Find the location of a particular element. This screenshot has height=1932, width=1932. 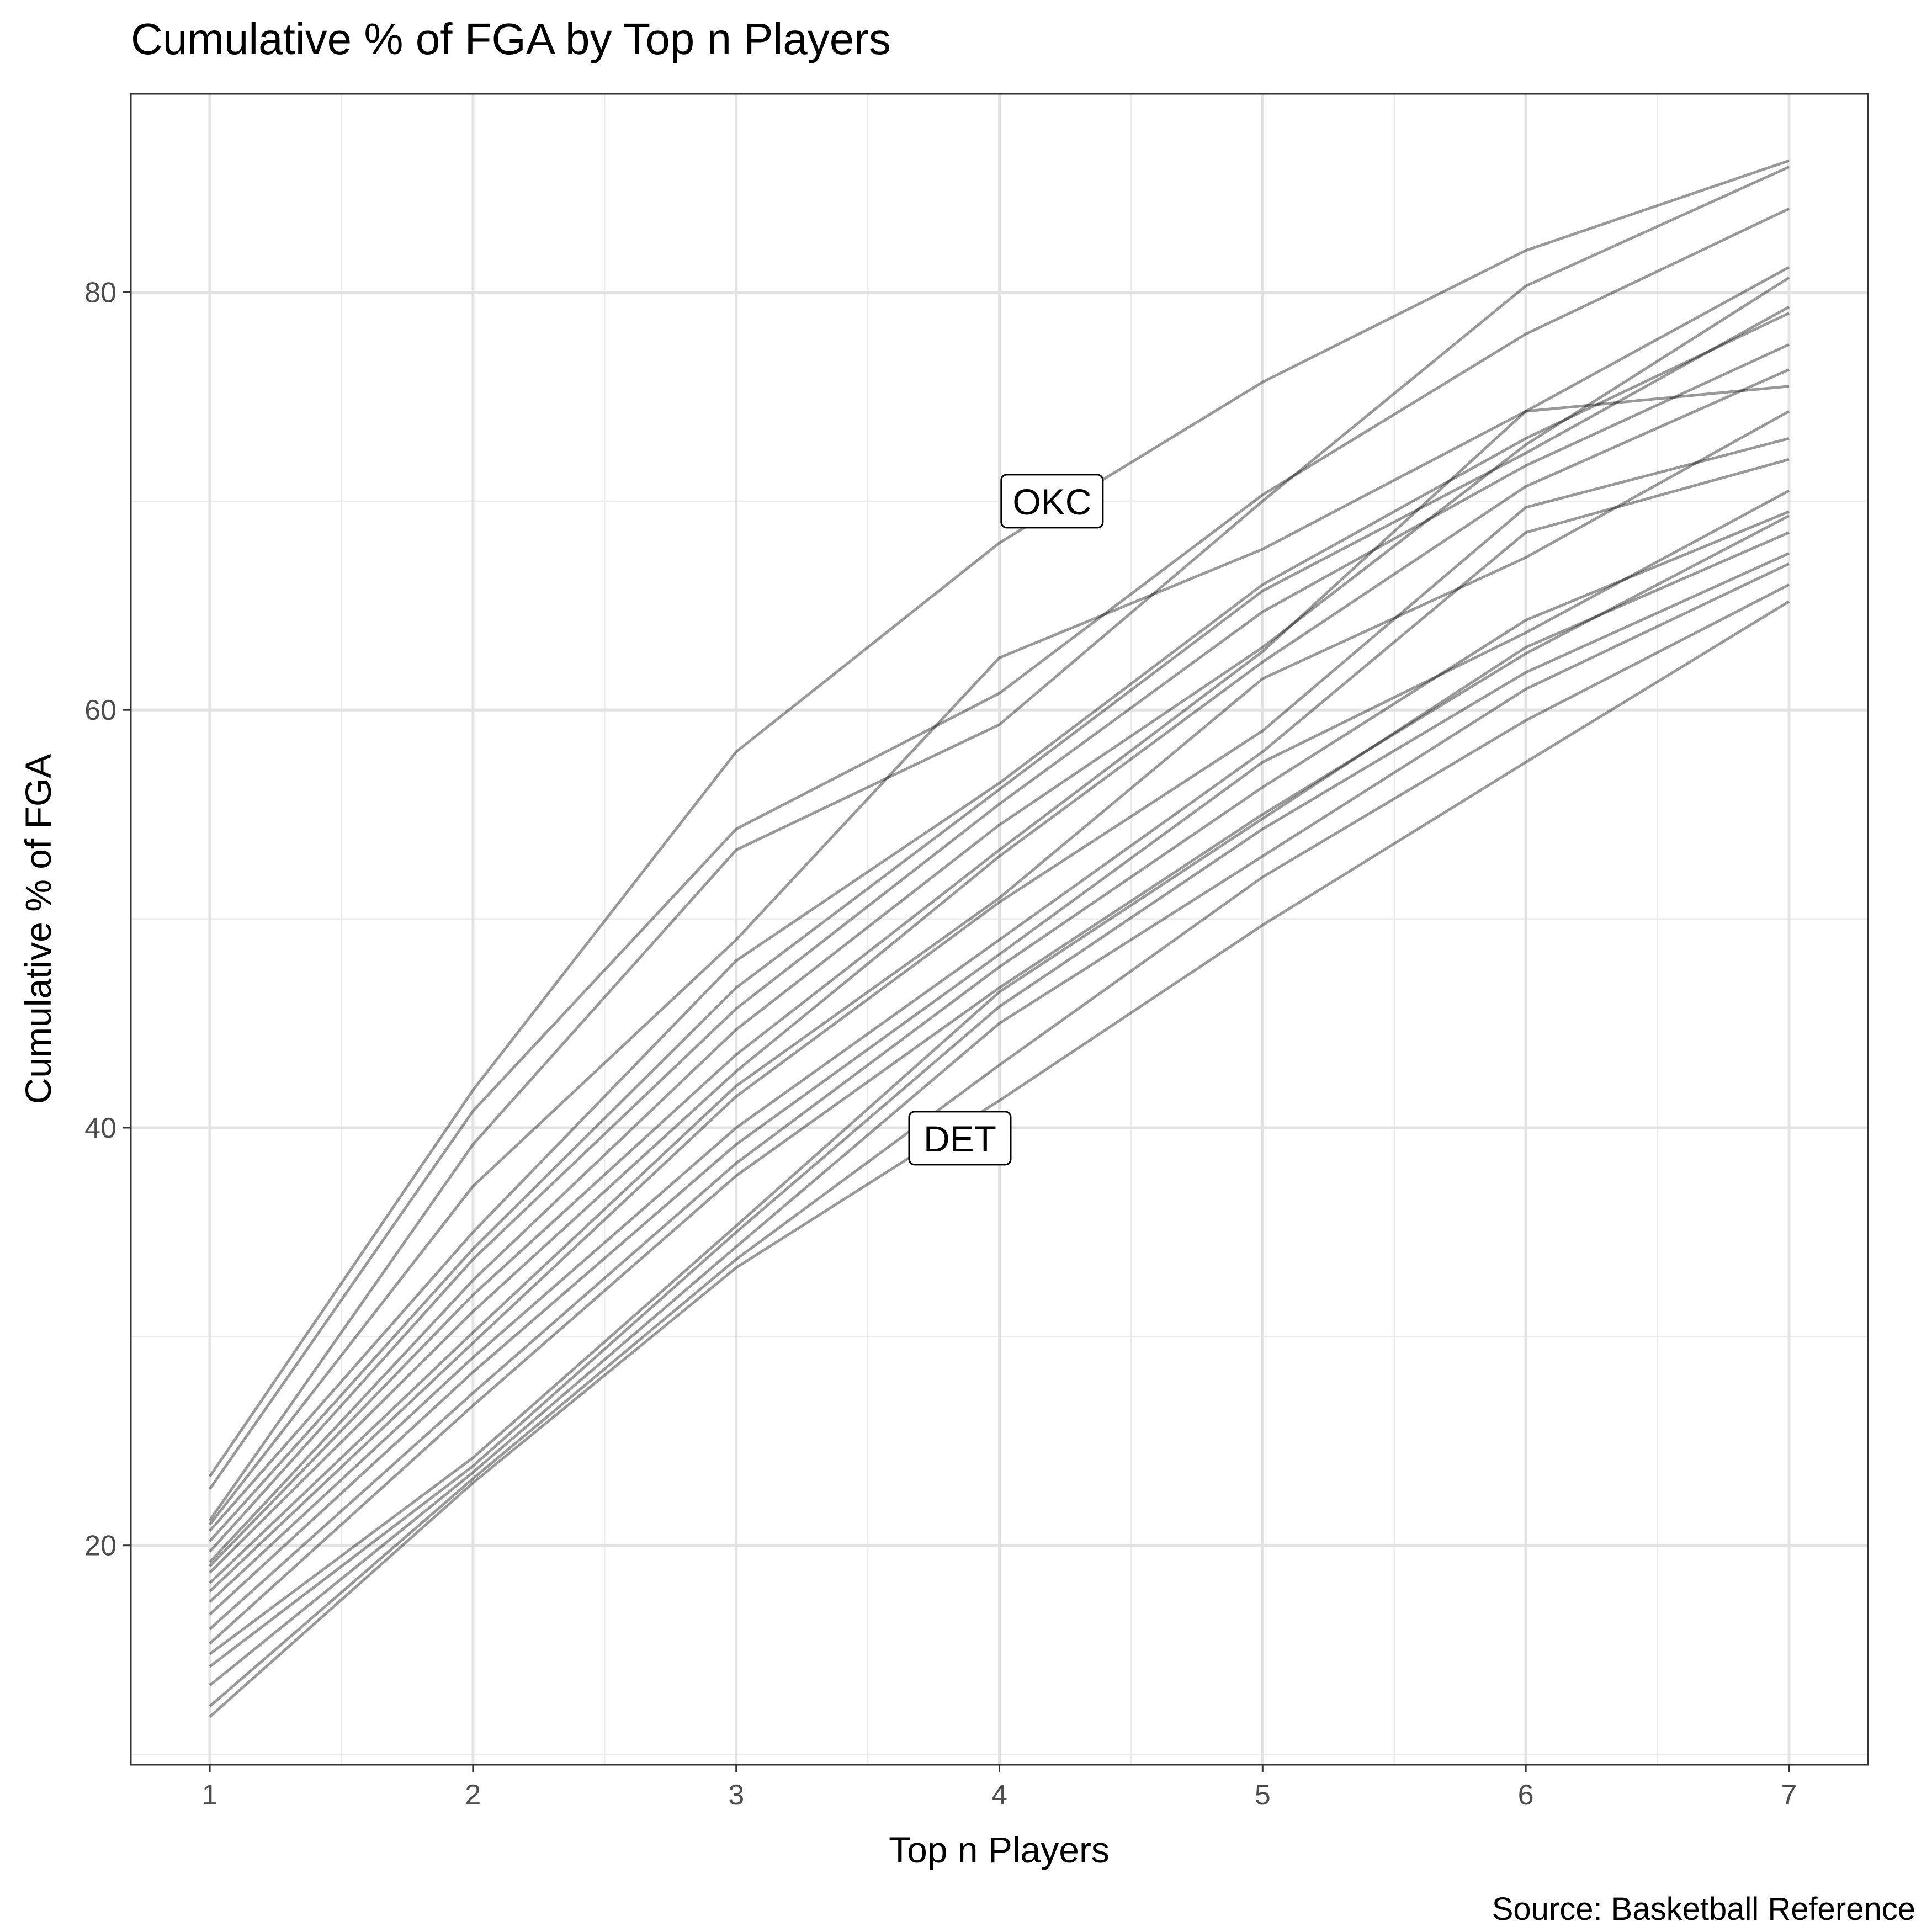

x-tick-label: 6 is located at coordinates (1526, 1795).